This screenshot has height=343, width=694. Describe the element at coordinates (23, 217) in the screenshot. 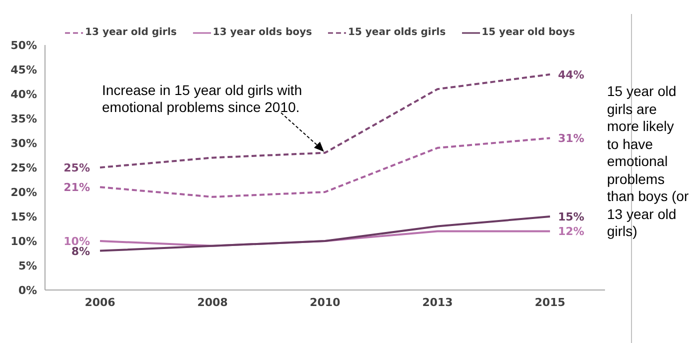

I see `y-tick-label: 15%` at that location.